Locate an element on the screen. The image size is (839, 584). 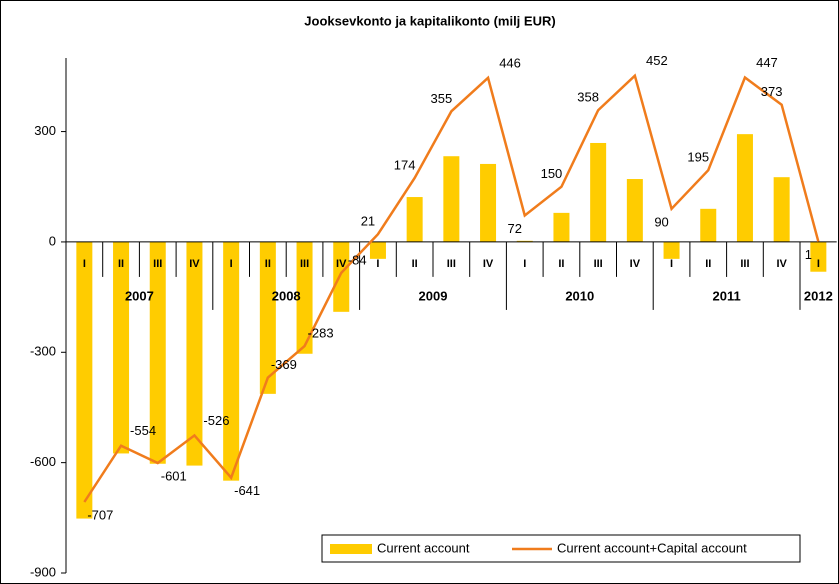
data-label: -601 is located at coordinates (174, 475).